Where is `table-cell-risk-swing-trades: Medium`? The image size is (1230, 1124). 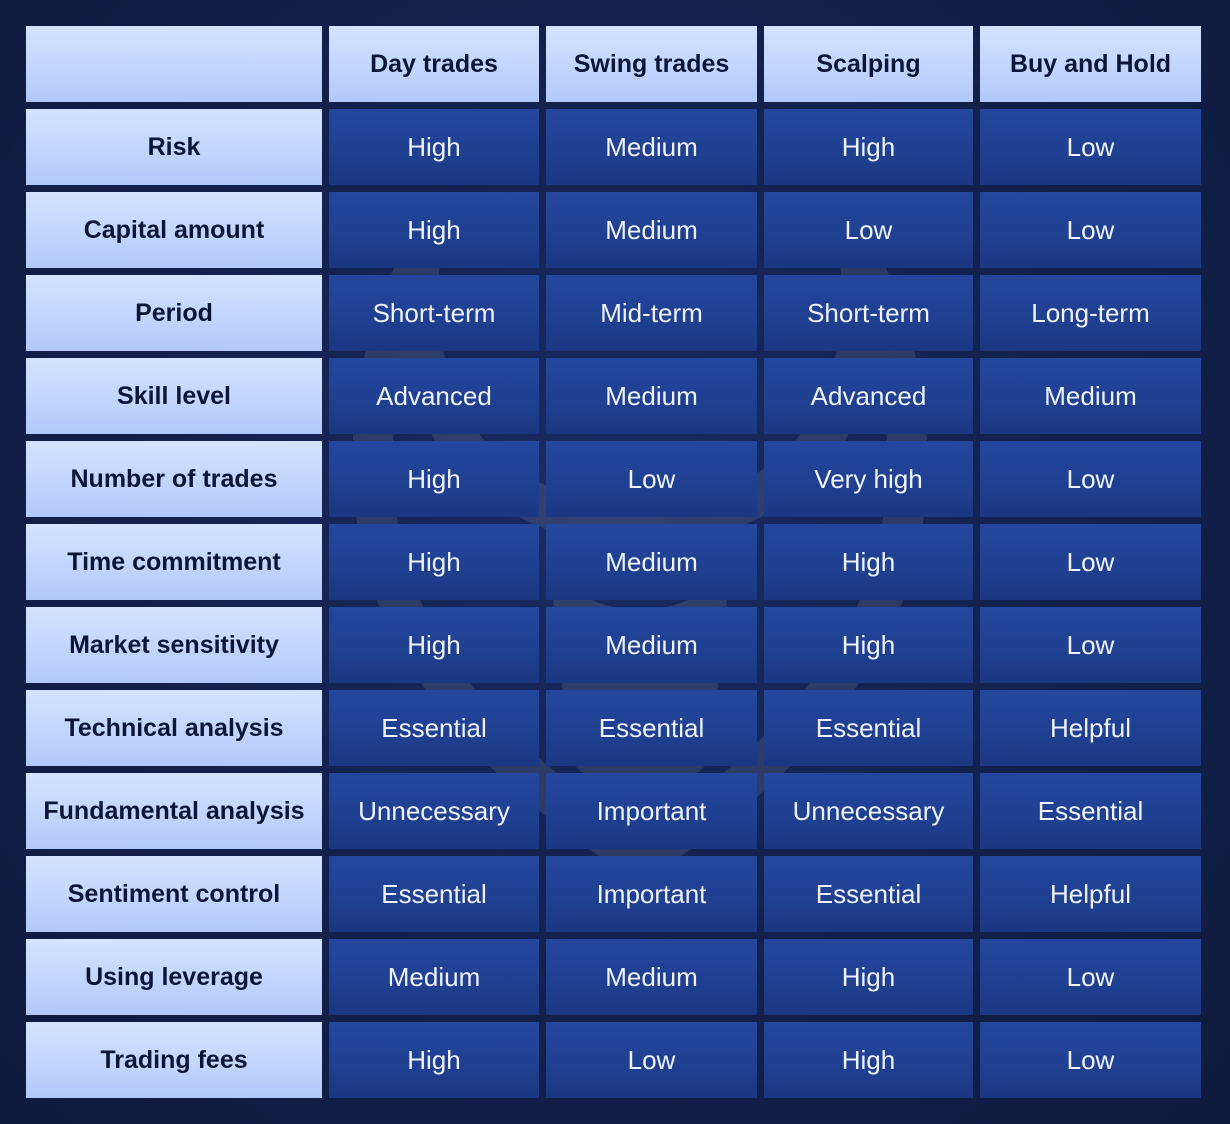
table-cell-risk-swing-trades: Medium is located at coordinates (651, 147).